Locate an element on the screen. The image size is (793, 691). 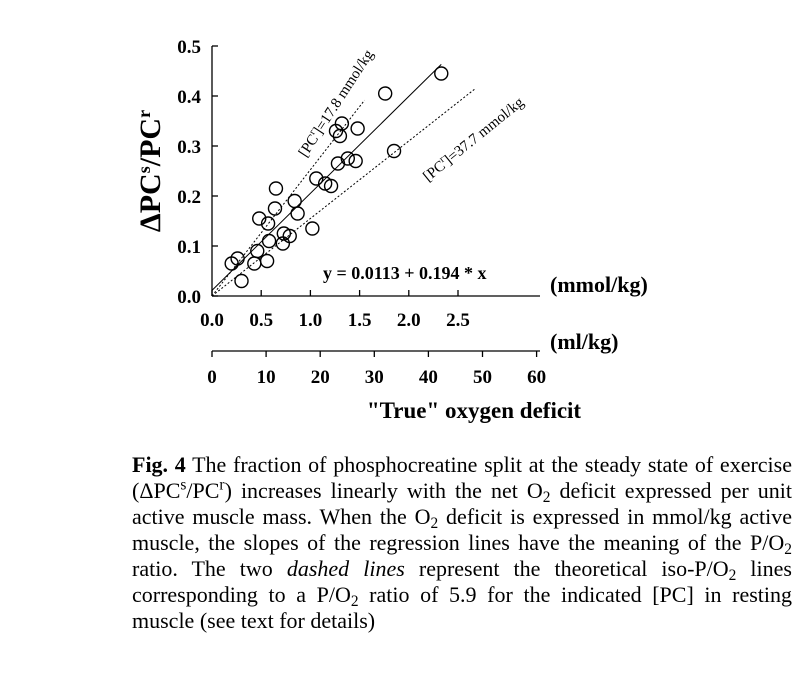
caption-text-segment: represent the theoretical iso-P/O is located at coordinates (566, 568).